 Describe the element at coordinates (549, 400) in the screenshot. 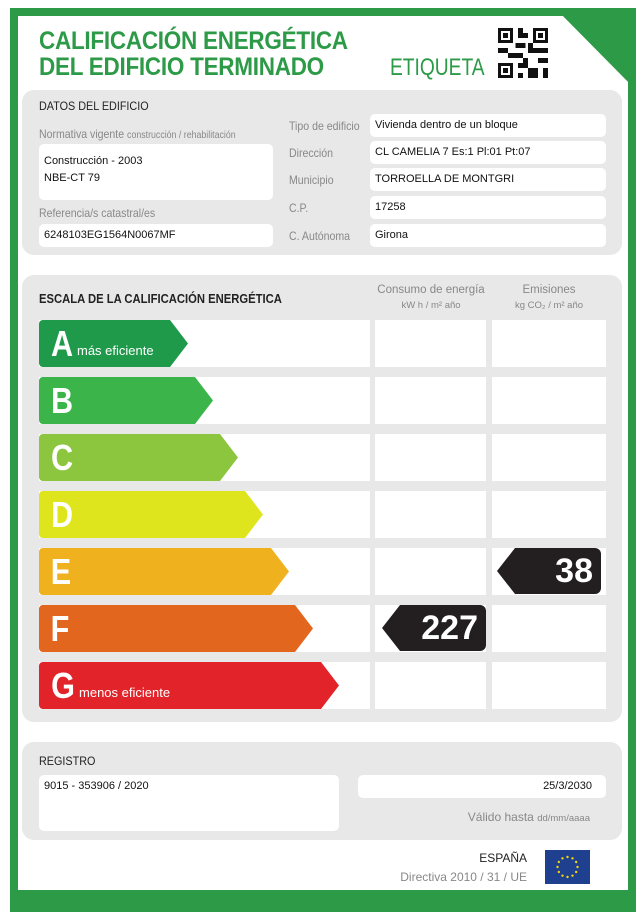

I see `emissions-cell-B` at that location.